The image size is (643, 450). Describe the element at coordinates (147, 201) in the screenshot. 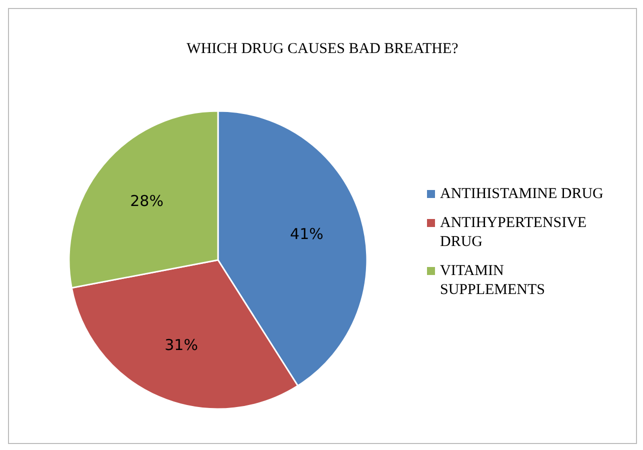

I see `data-label: 28%` at that location.